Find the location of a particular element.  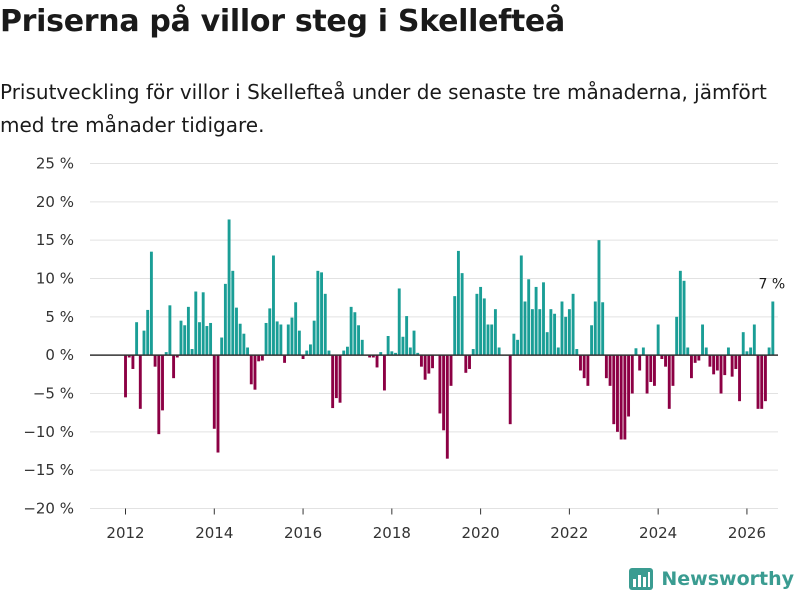

y-tick-label: 25 % is located at coordinates (55, 164).